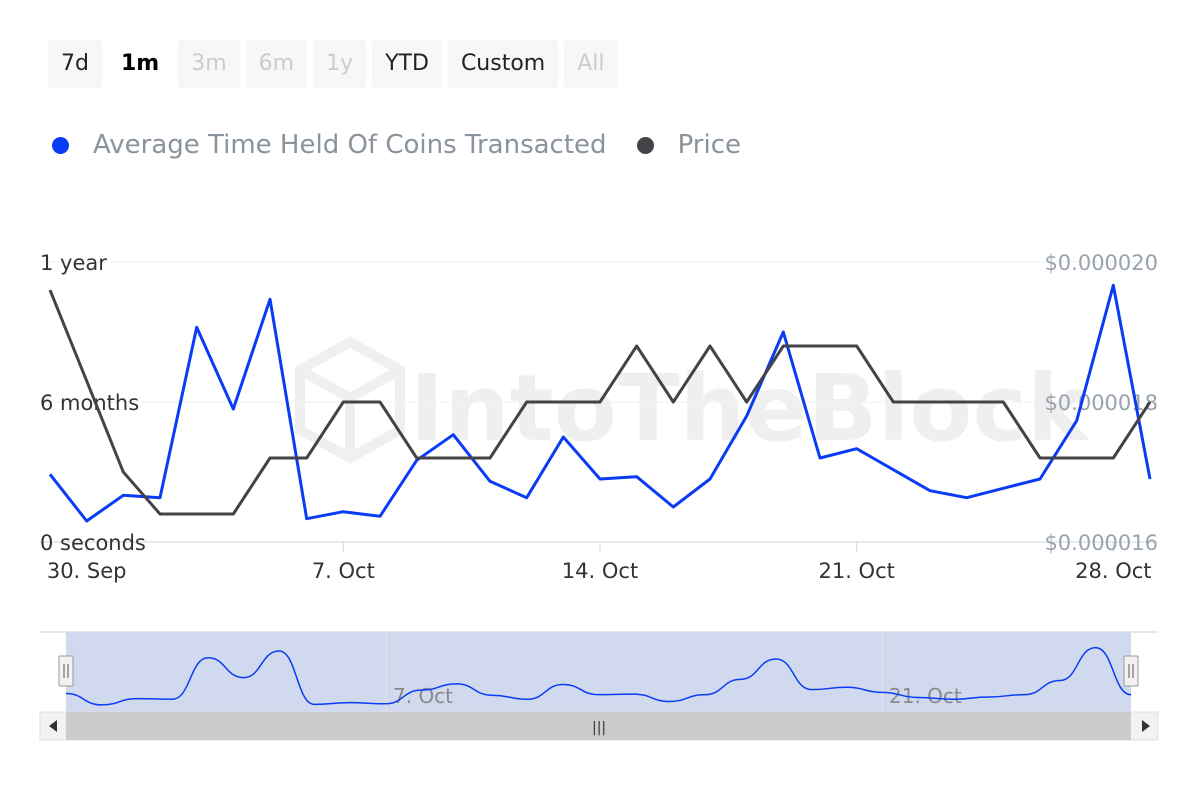  I want to click on scrollbar-track, so click(599, 726).